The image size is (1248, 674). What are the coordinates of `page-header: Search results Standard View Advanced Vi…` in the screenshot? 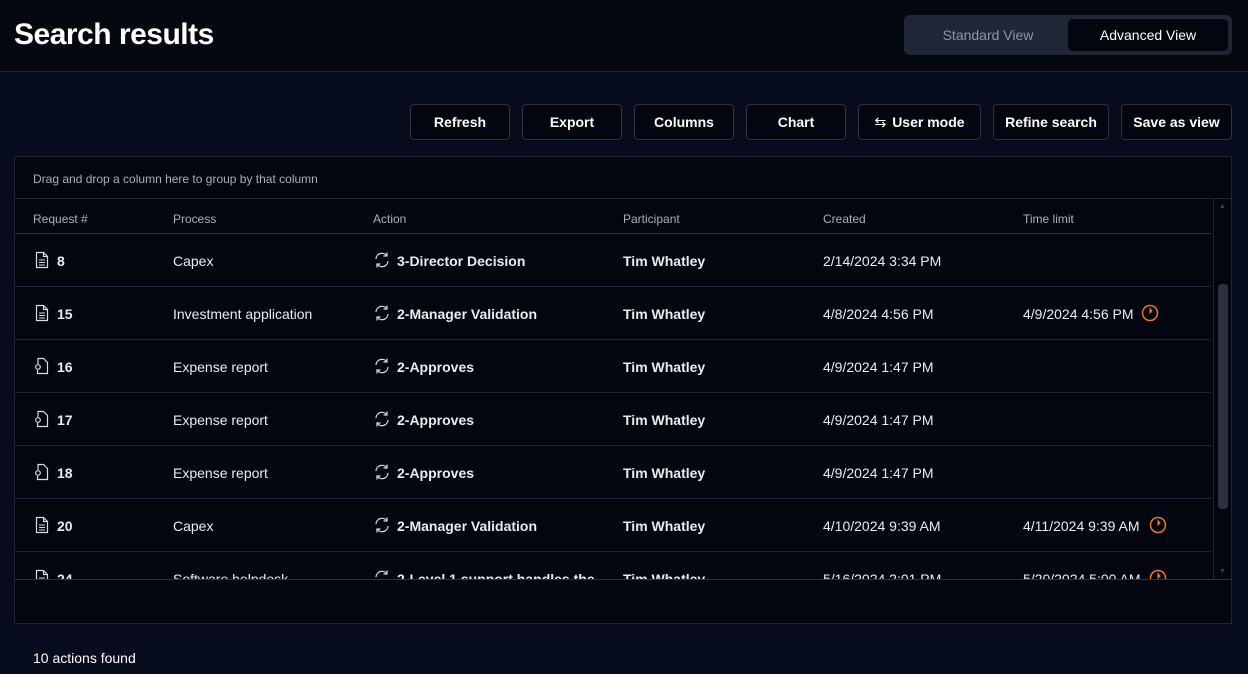 It's located at (624, 36).